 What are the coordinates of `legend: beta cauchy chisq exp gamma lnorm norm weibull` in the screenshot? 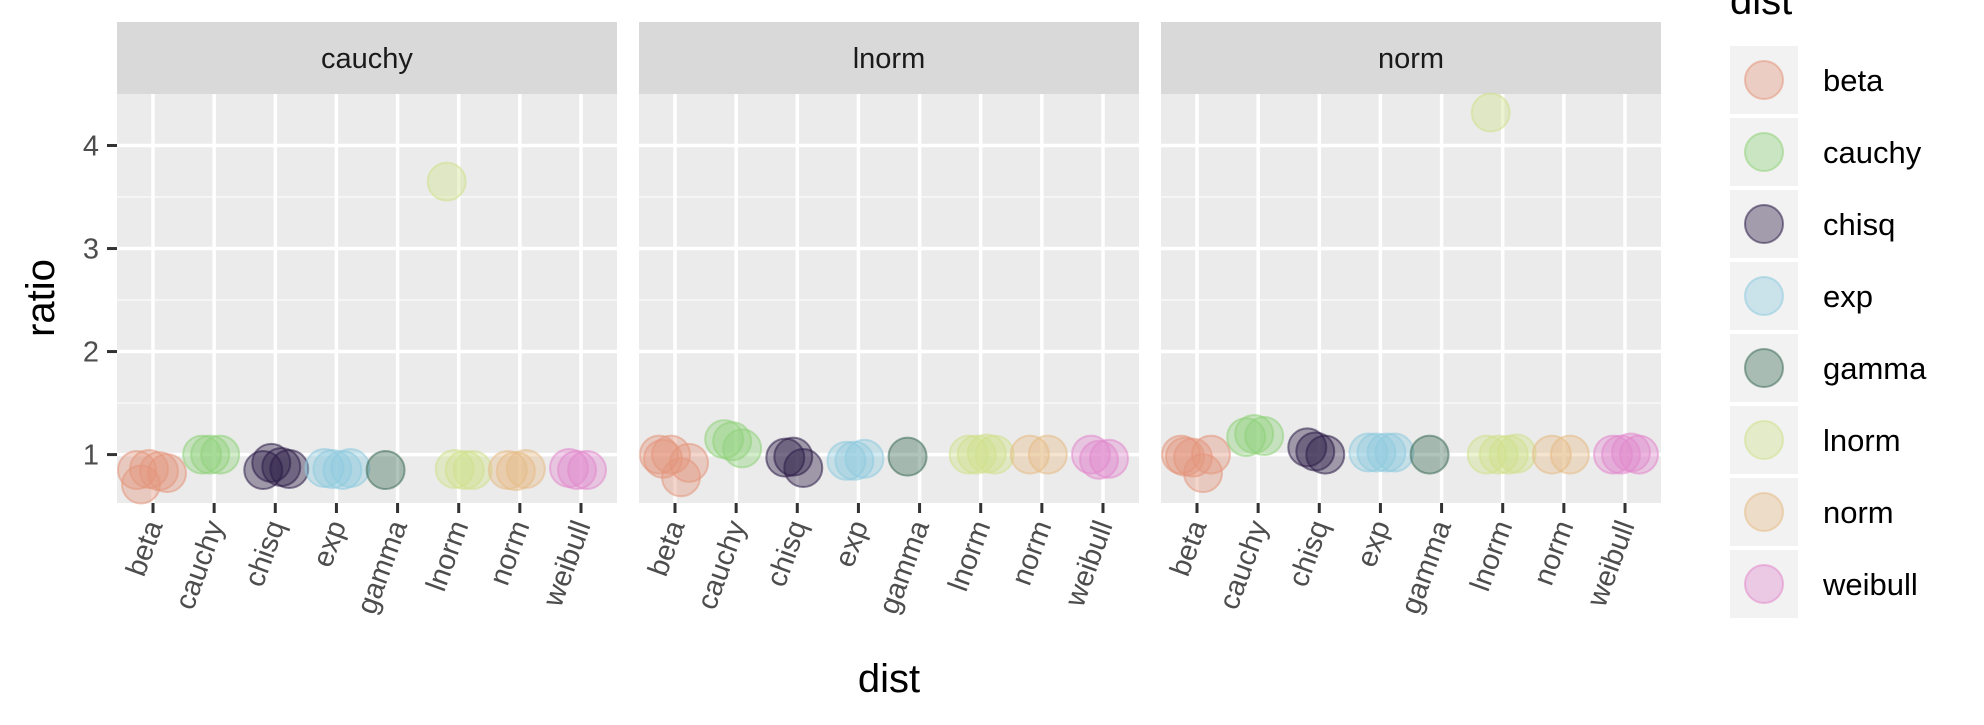 It's located at (1828, 332).